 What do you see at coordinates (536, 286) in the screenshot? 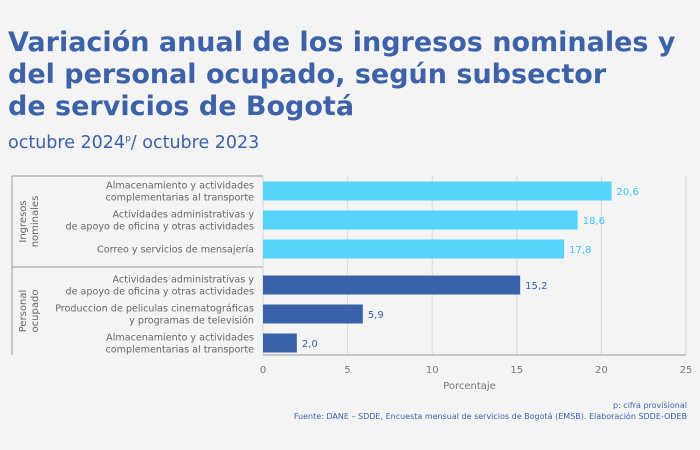
I see `data-label-g2-1: 15,2` at bounding box center [536, 286].